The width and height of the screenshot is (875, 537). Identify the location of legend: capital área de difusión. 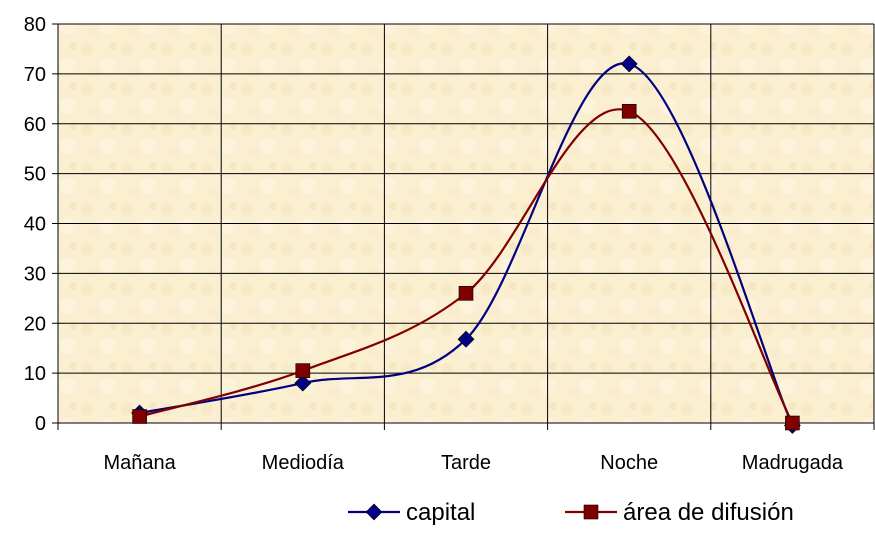
(571, 512).